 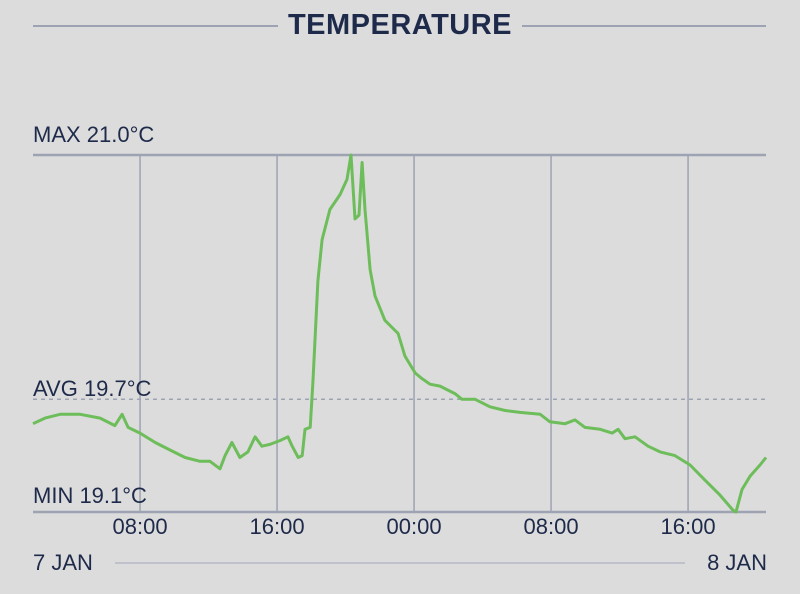 I want to click on min-label: MIN 19.1°C, so click(x=90, y=495).